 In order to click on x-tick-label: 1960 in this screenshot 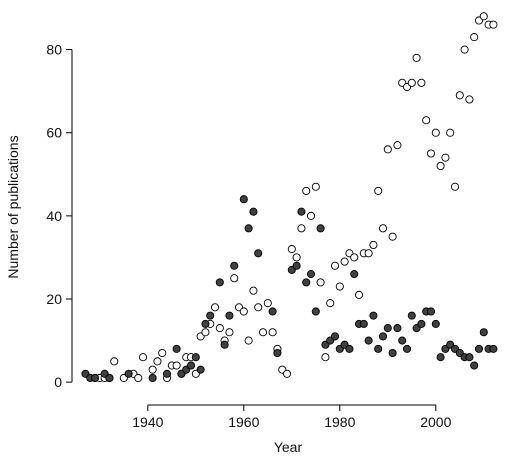, I will do `click(243, 422)`.